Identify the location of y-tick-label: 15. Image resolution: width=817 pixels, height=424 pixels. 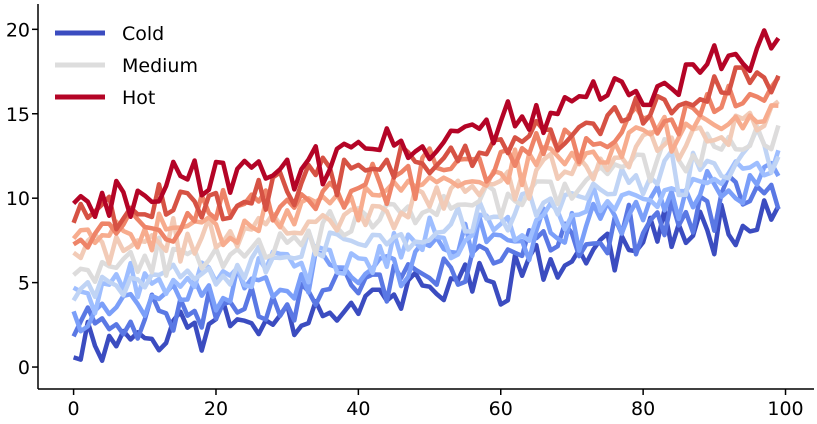
(18, 115).